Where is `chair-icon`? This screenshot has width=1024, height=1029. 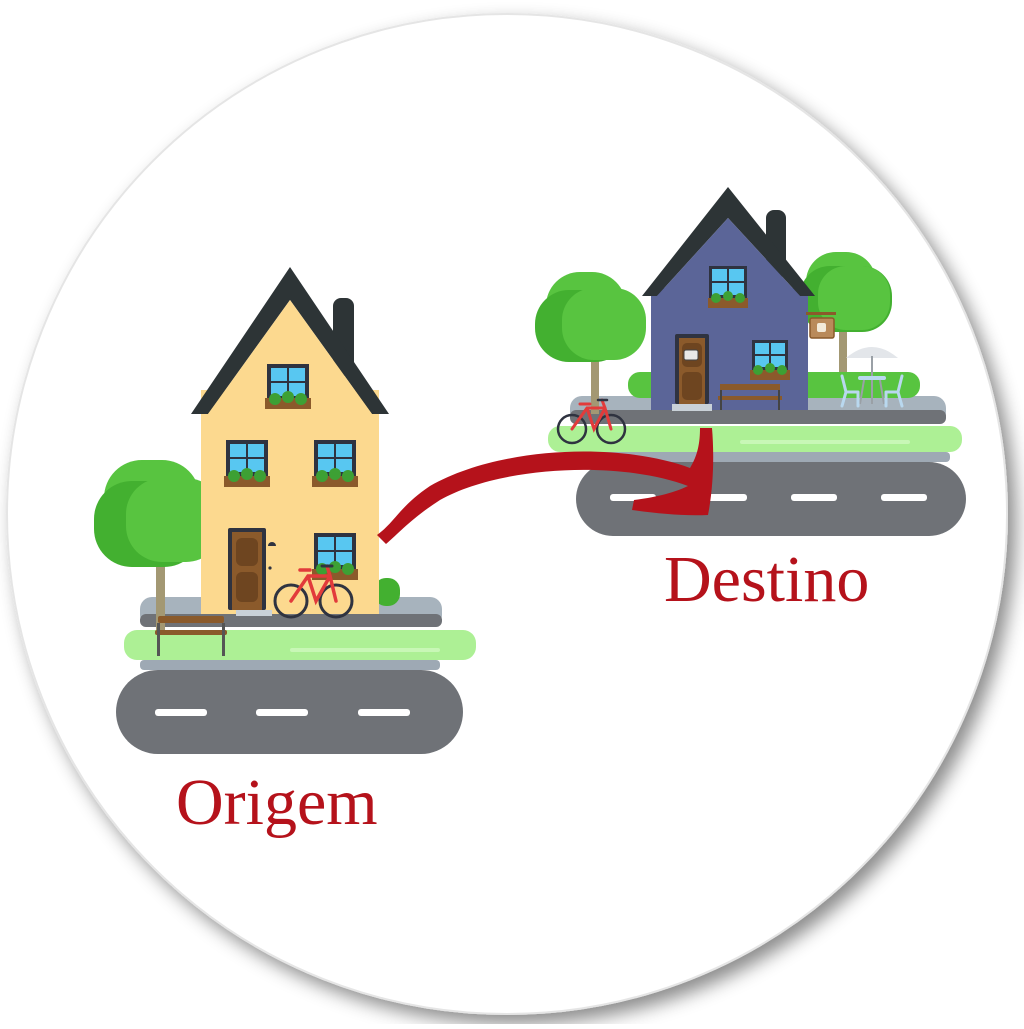 chair-icon is located at coordinates (872, 391).